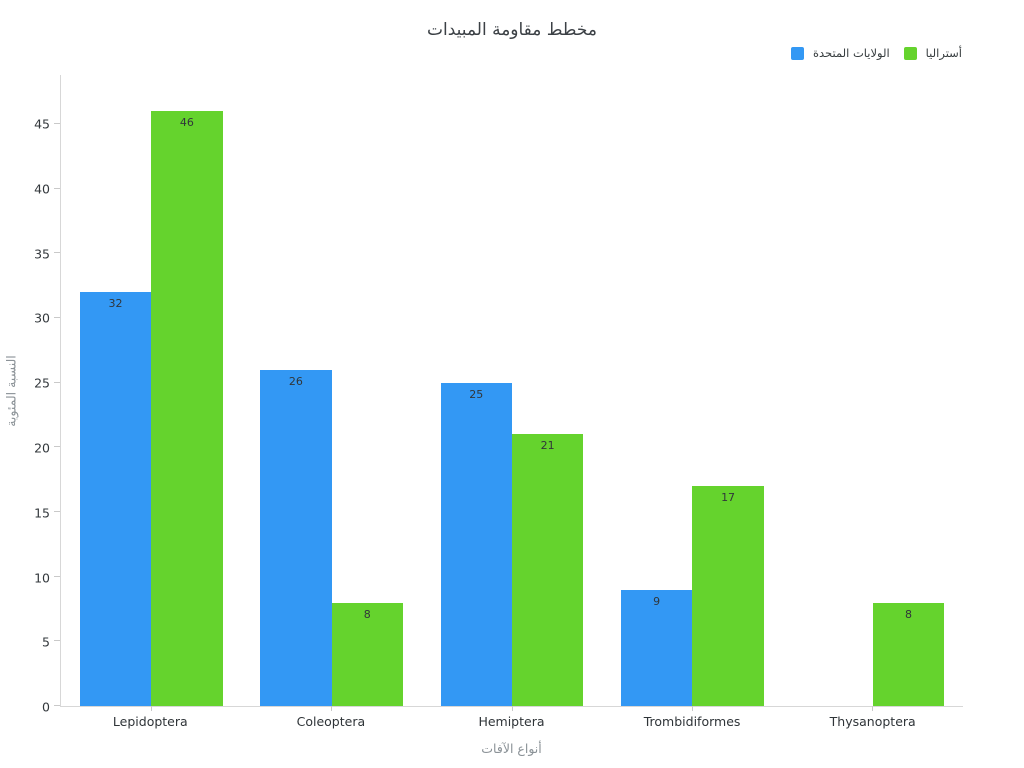 This screenshot has height=768, width=1024. I want to click on legend: الولايات المتحدة أستراليا, so click(876, 53).